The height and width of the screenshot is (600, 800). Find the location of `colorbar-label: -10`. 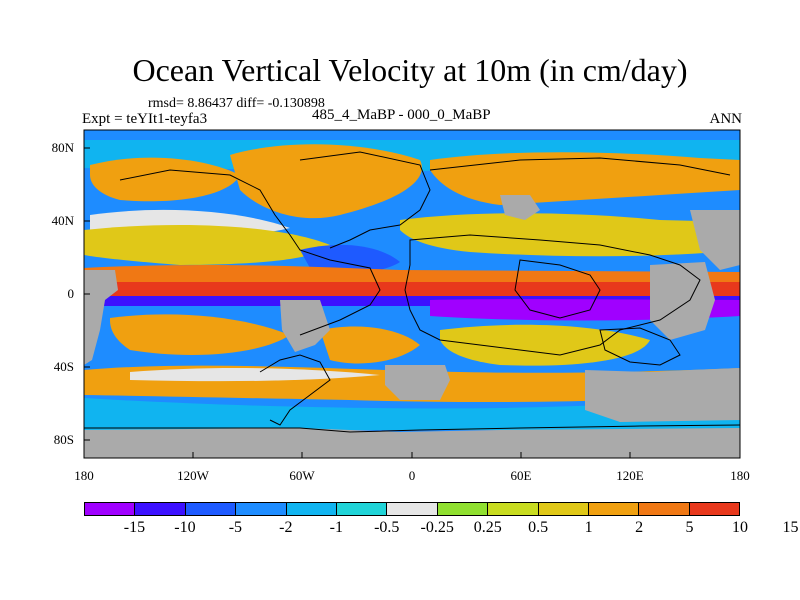

colorbar-label: -10 is located at coordinates (185, 527).